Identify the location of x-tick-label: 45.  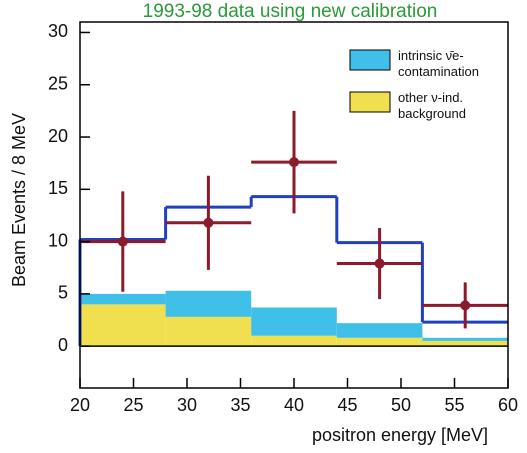
(347, 405).